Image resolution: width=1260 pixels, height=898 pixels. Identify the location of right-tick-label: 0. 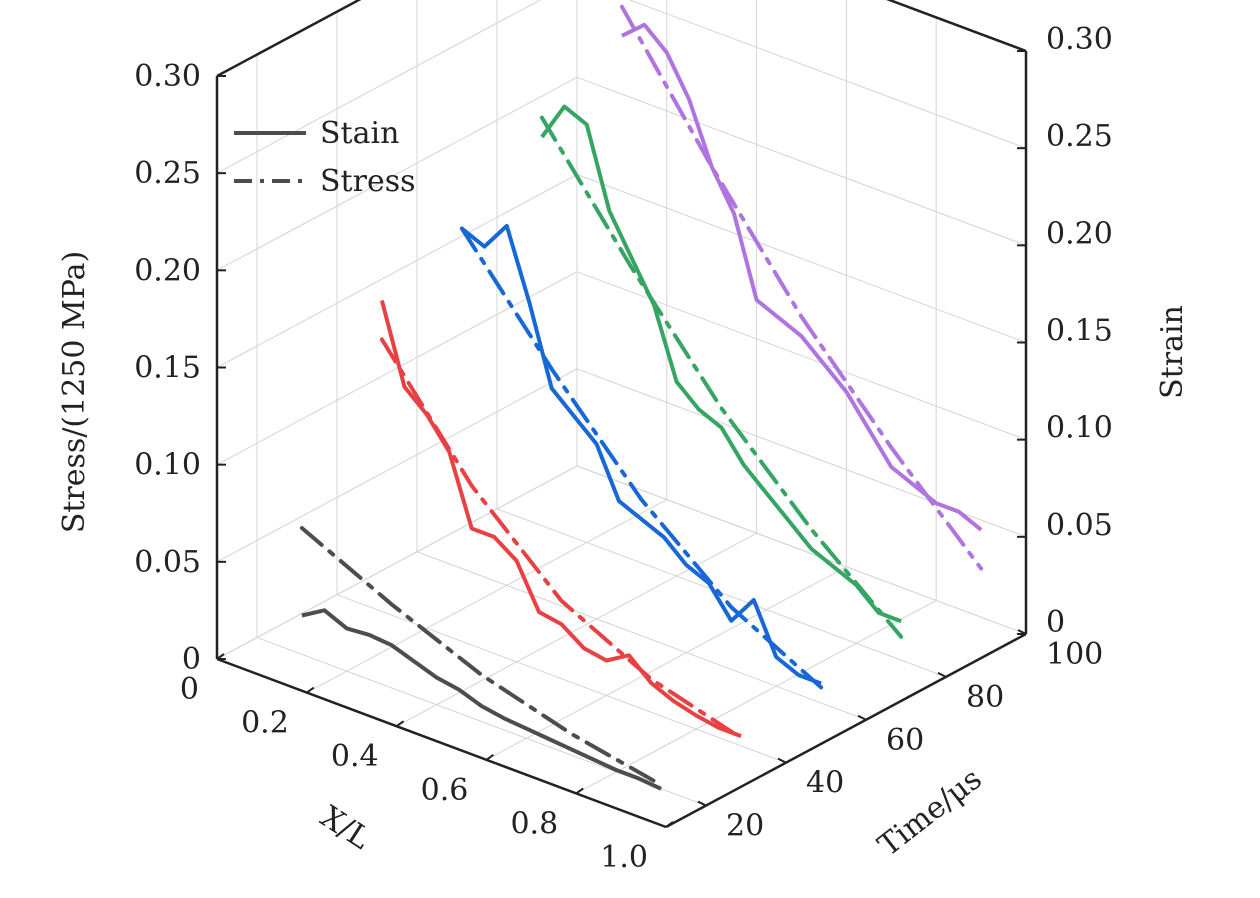
(1055, 622).